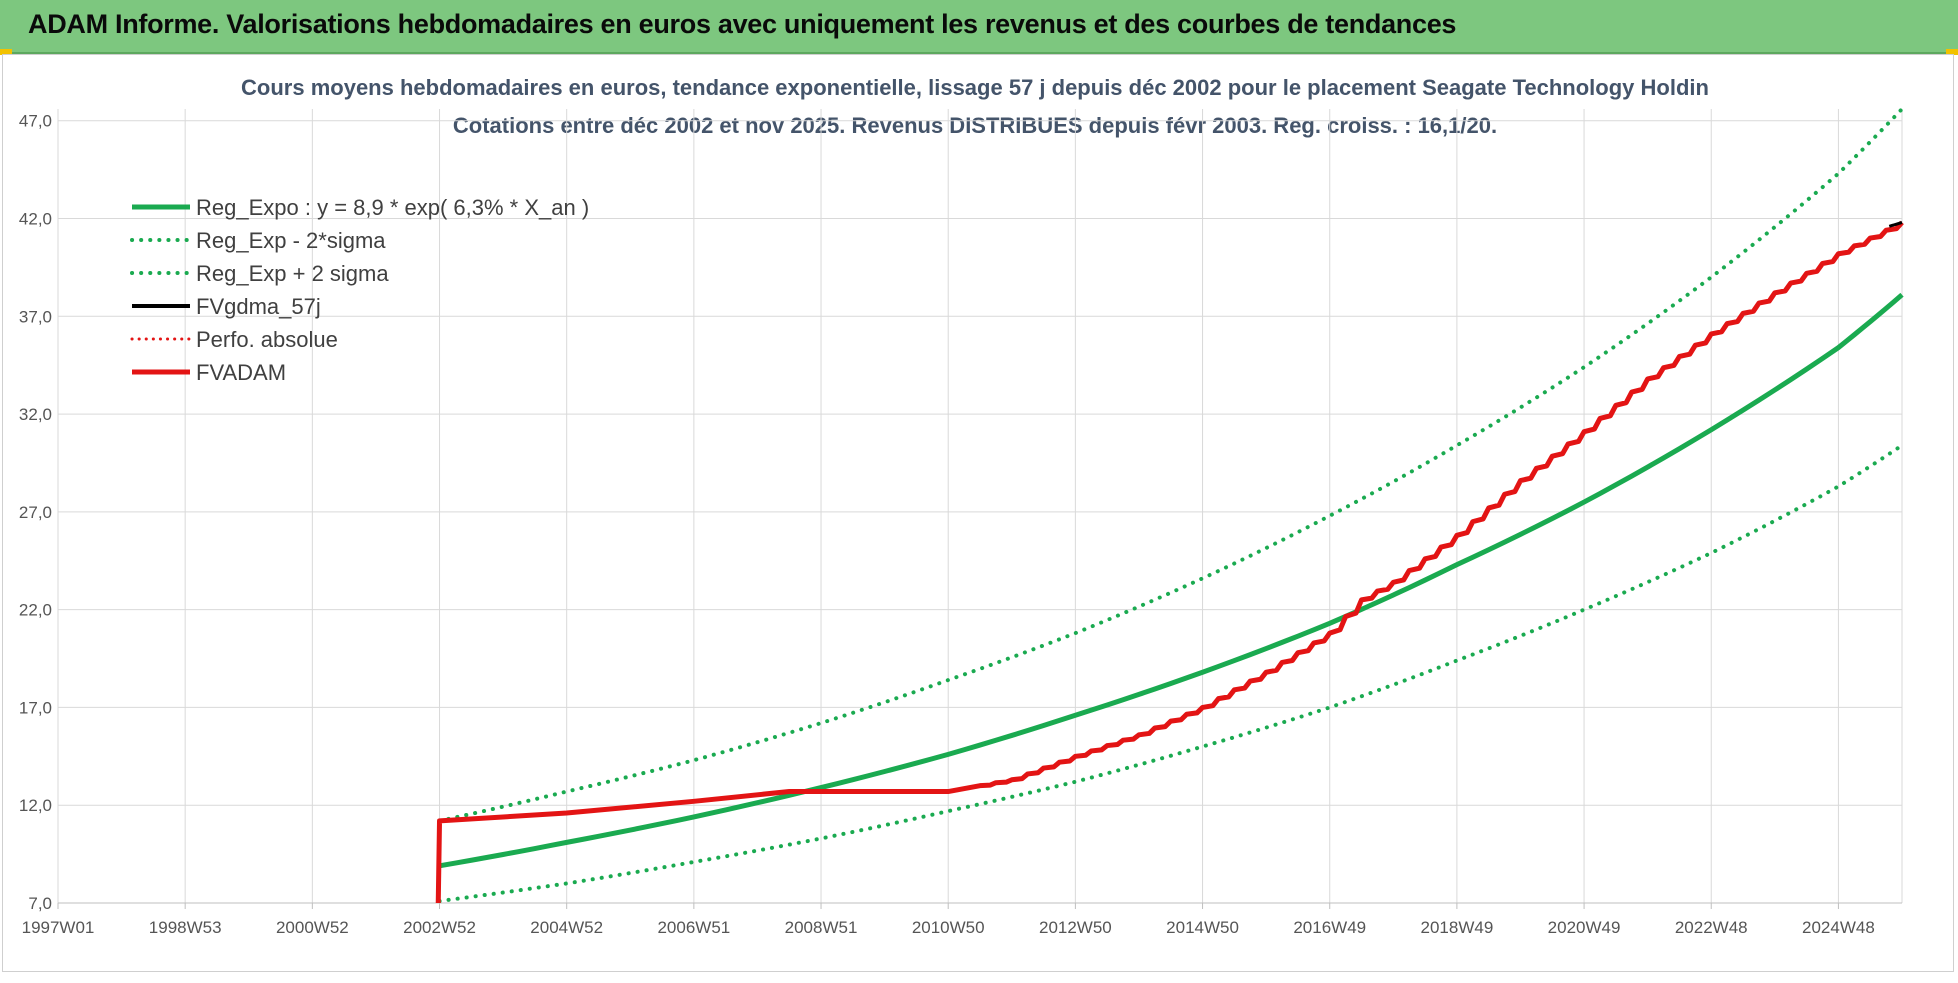  Describe the element at coordinates (58, 927) in the screenshot. I see `x-tick-label: 1997W01` at that location.